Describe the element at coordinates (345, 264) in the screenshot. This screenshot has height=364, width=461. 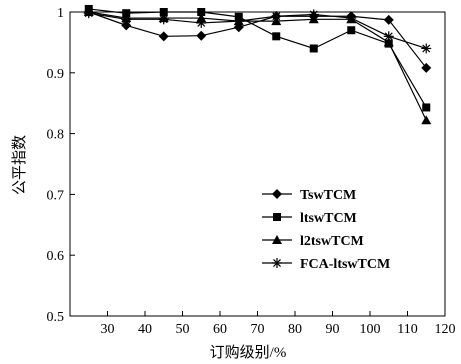
I see `legend-label-fca-ltswtcm: FCA-ltswTCM` at that location.